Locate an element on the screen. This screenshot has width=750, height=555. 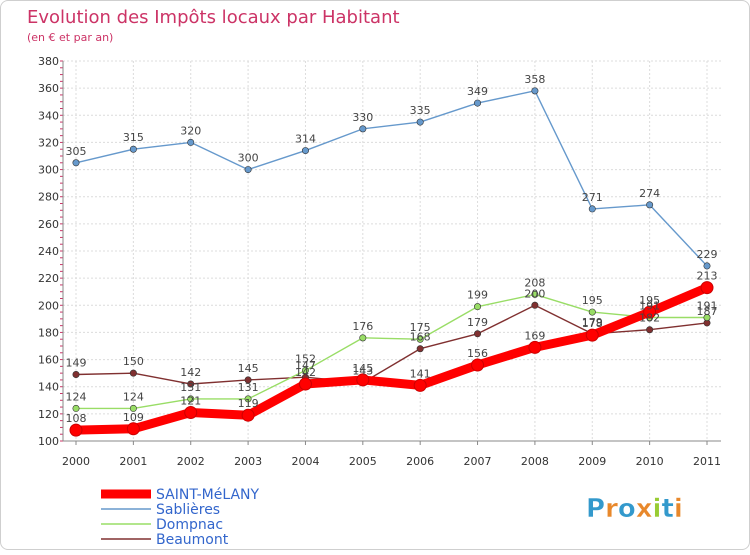
legend-item: Dompnac is located at coordinates (162, 525).